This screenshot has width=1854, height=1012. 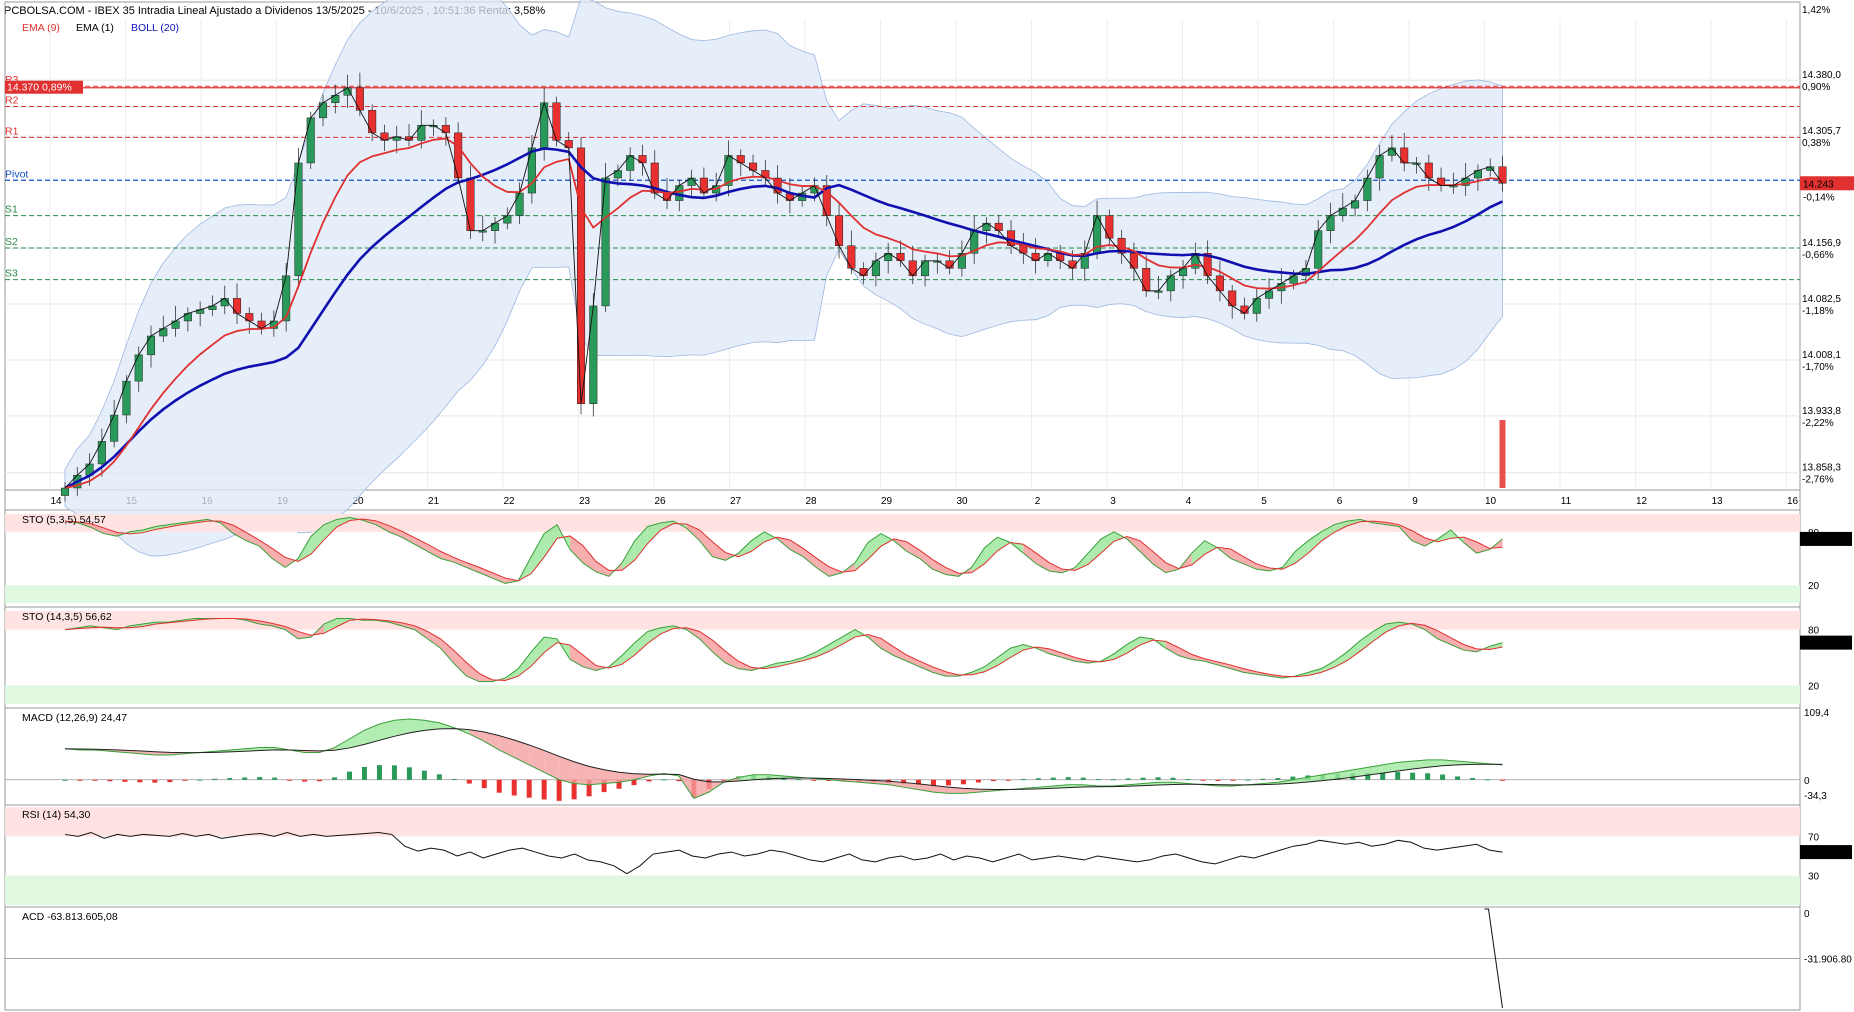 I want to click on pivot-label-s3: S3, so click(x=11, y=274).